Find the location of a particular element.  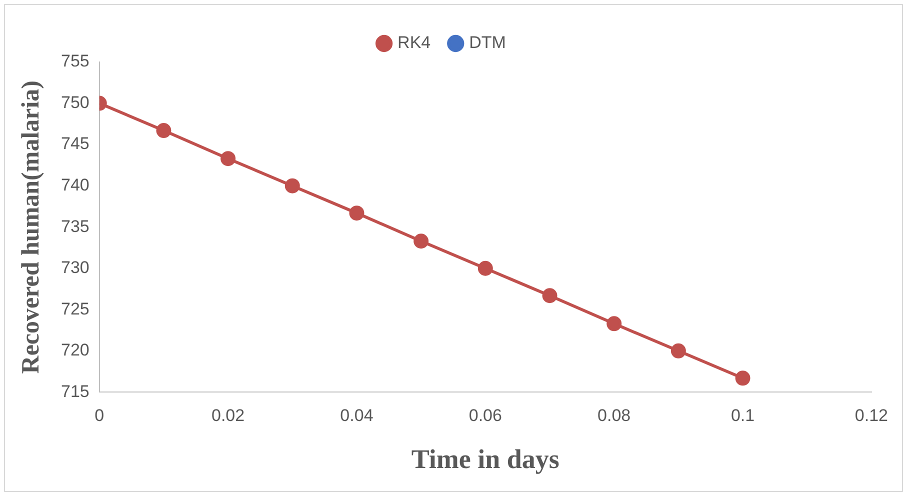

y-axis-title: Recovered human(malaria) is located at coordinates (30, 227).